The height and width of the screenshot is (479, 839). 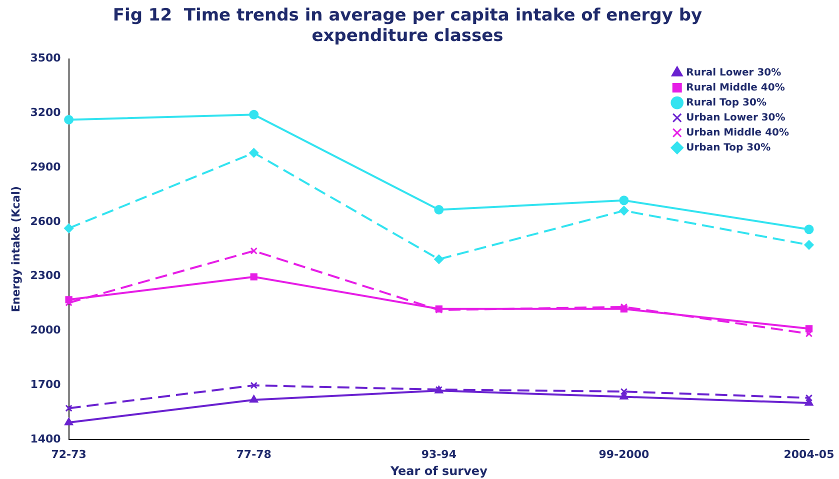 I want to click on y-tick-label: 1700, so click(x=46, y=384).